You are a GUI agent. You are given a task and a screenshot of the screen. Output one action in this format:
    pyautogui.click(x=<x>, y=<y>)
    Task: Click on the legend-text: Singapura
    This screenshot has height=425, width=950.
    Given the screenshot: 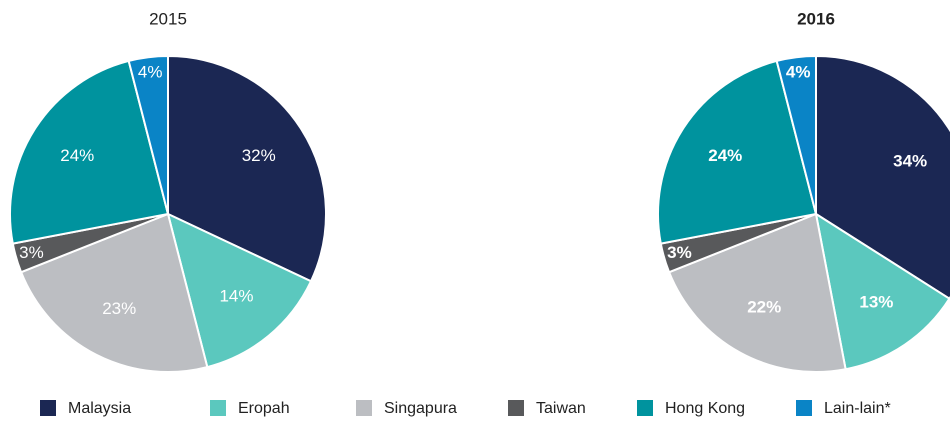 What is the action you would take?
    pyautogui.click(x=420, y=408)
    